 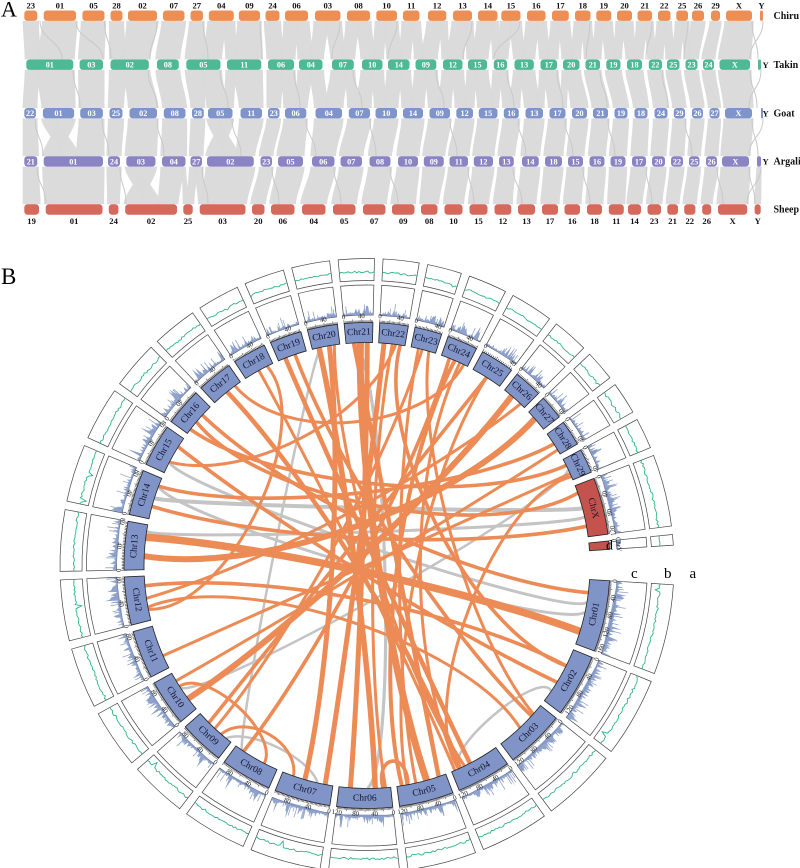 I want to click on svg-text: Y, so click(x=761, y=5).